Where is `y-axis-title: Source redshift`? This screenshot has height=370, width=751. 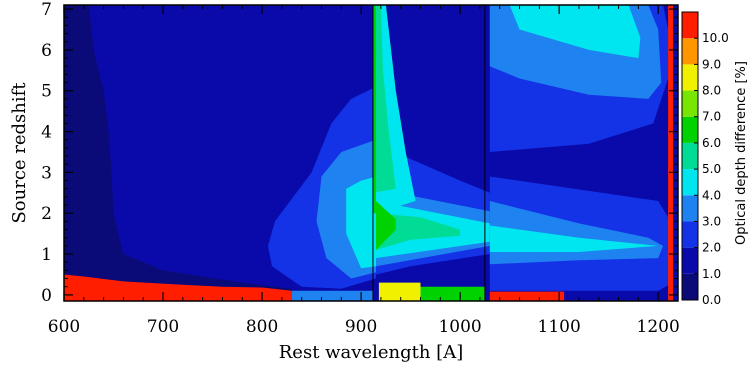 y-axis-title: Source redshift is located at coordinates (19, 153).